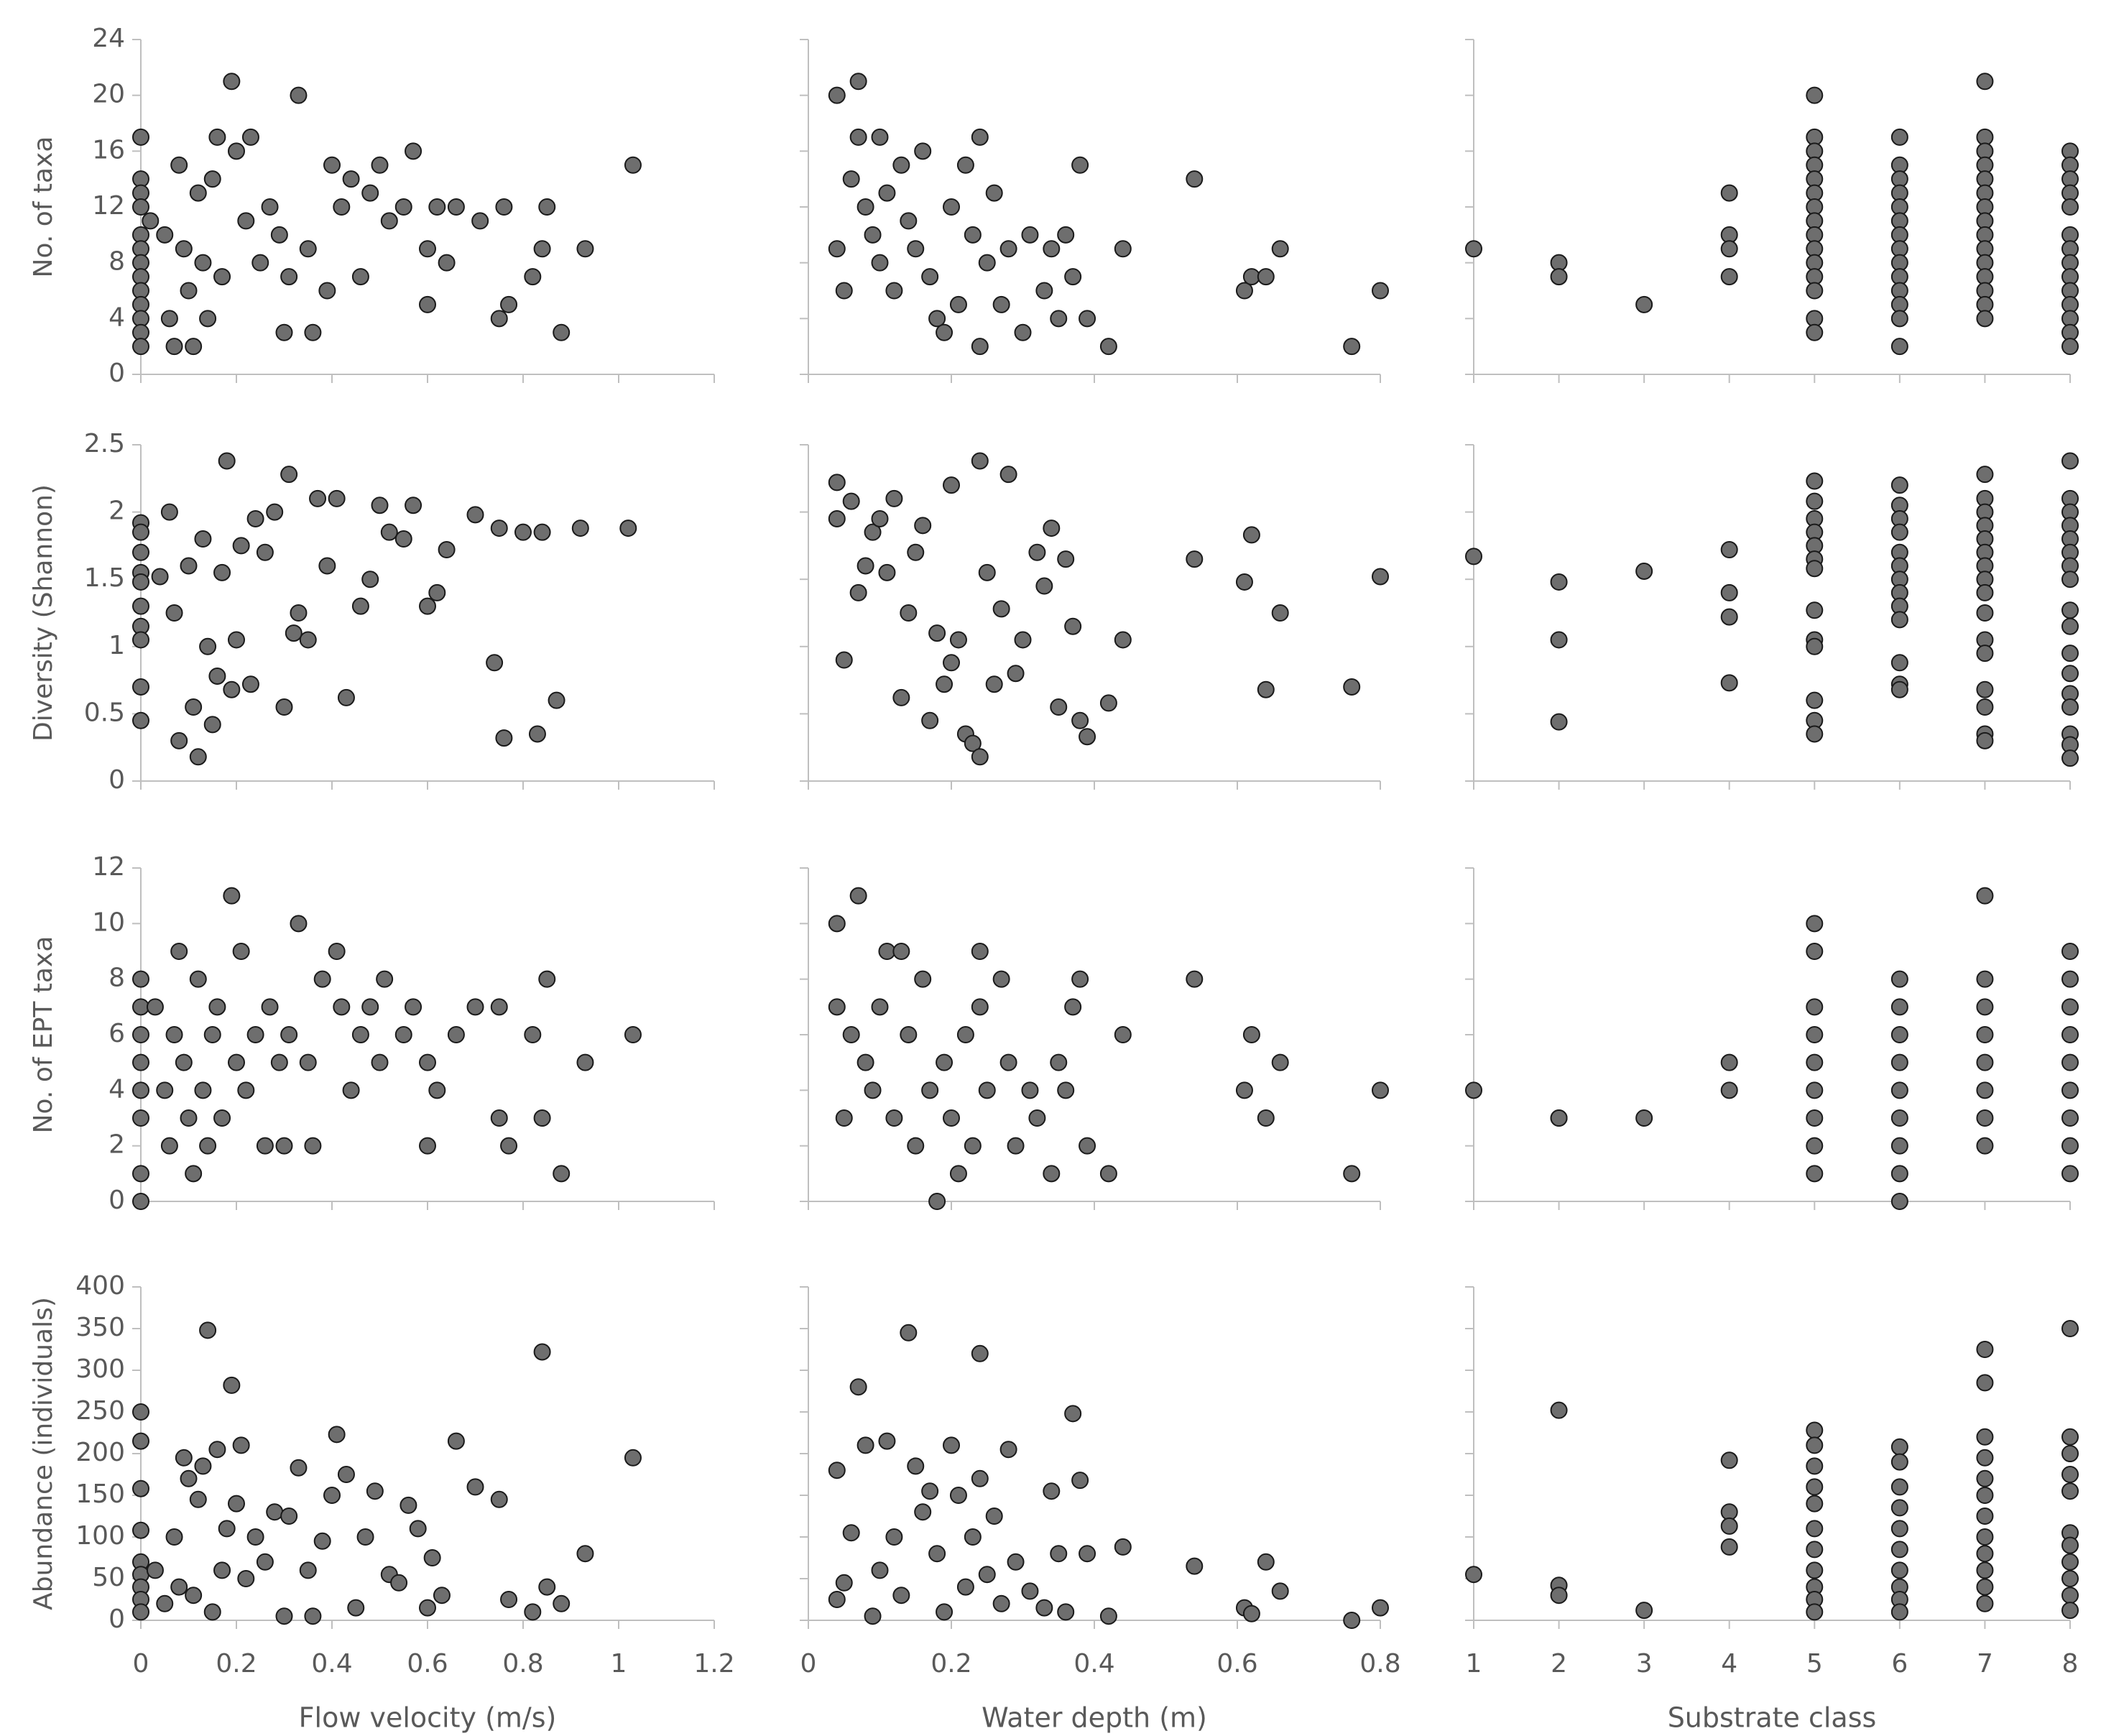 Image resolution: width=2101 pixels, height=1736 pixels. I want to click on y-tick-label: 4, so click(116, 317).